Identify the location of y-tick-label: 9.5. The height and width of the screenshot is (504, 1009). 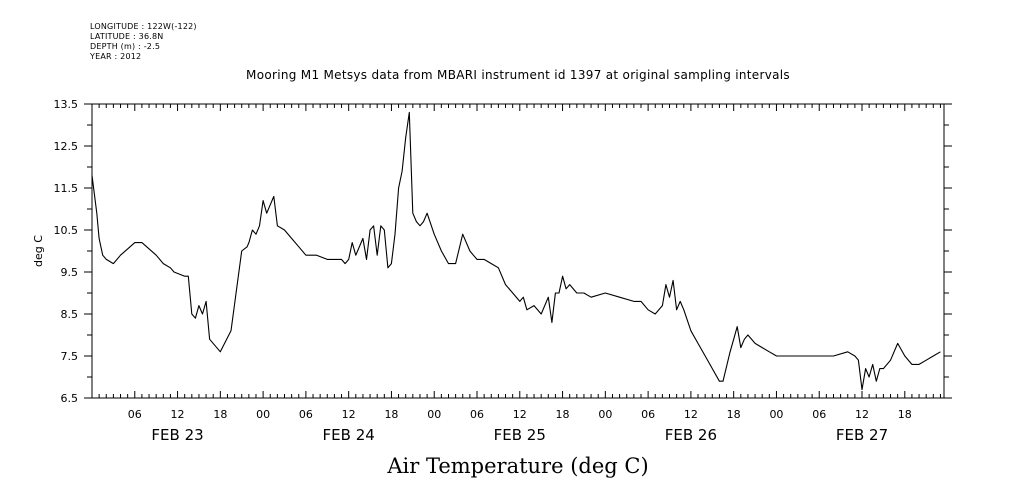
(70, 272).